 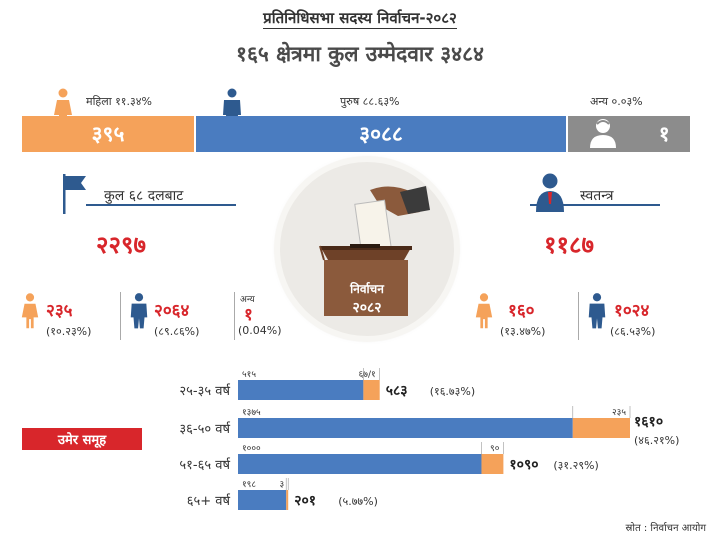 I want to click on age-category-label: ३६-५० वर्ष, so click(x=205, y=429).